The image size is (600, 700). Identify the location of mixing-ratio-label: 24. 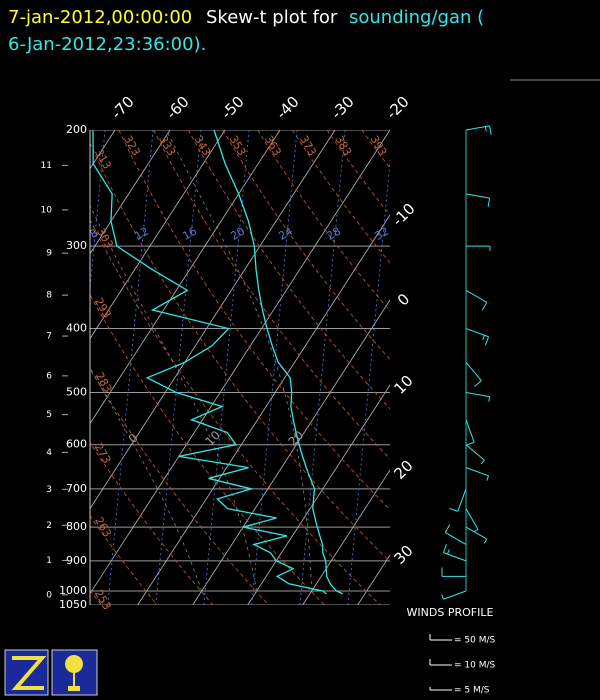
(285, 234).